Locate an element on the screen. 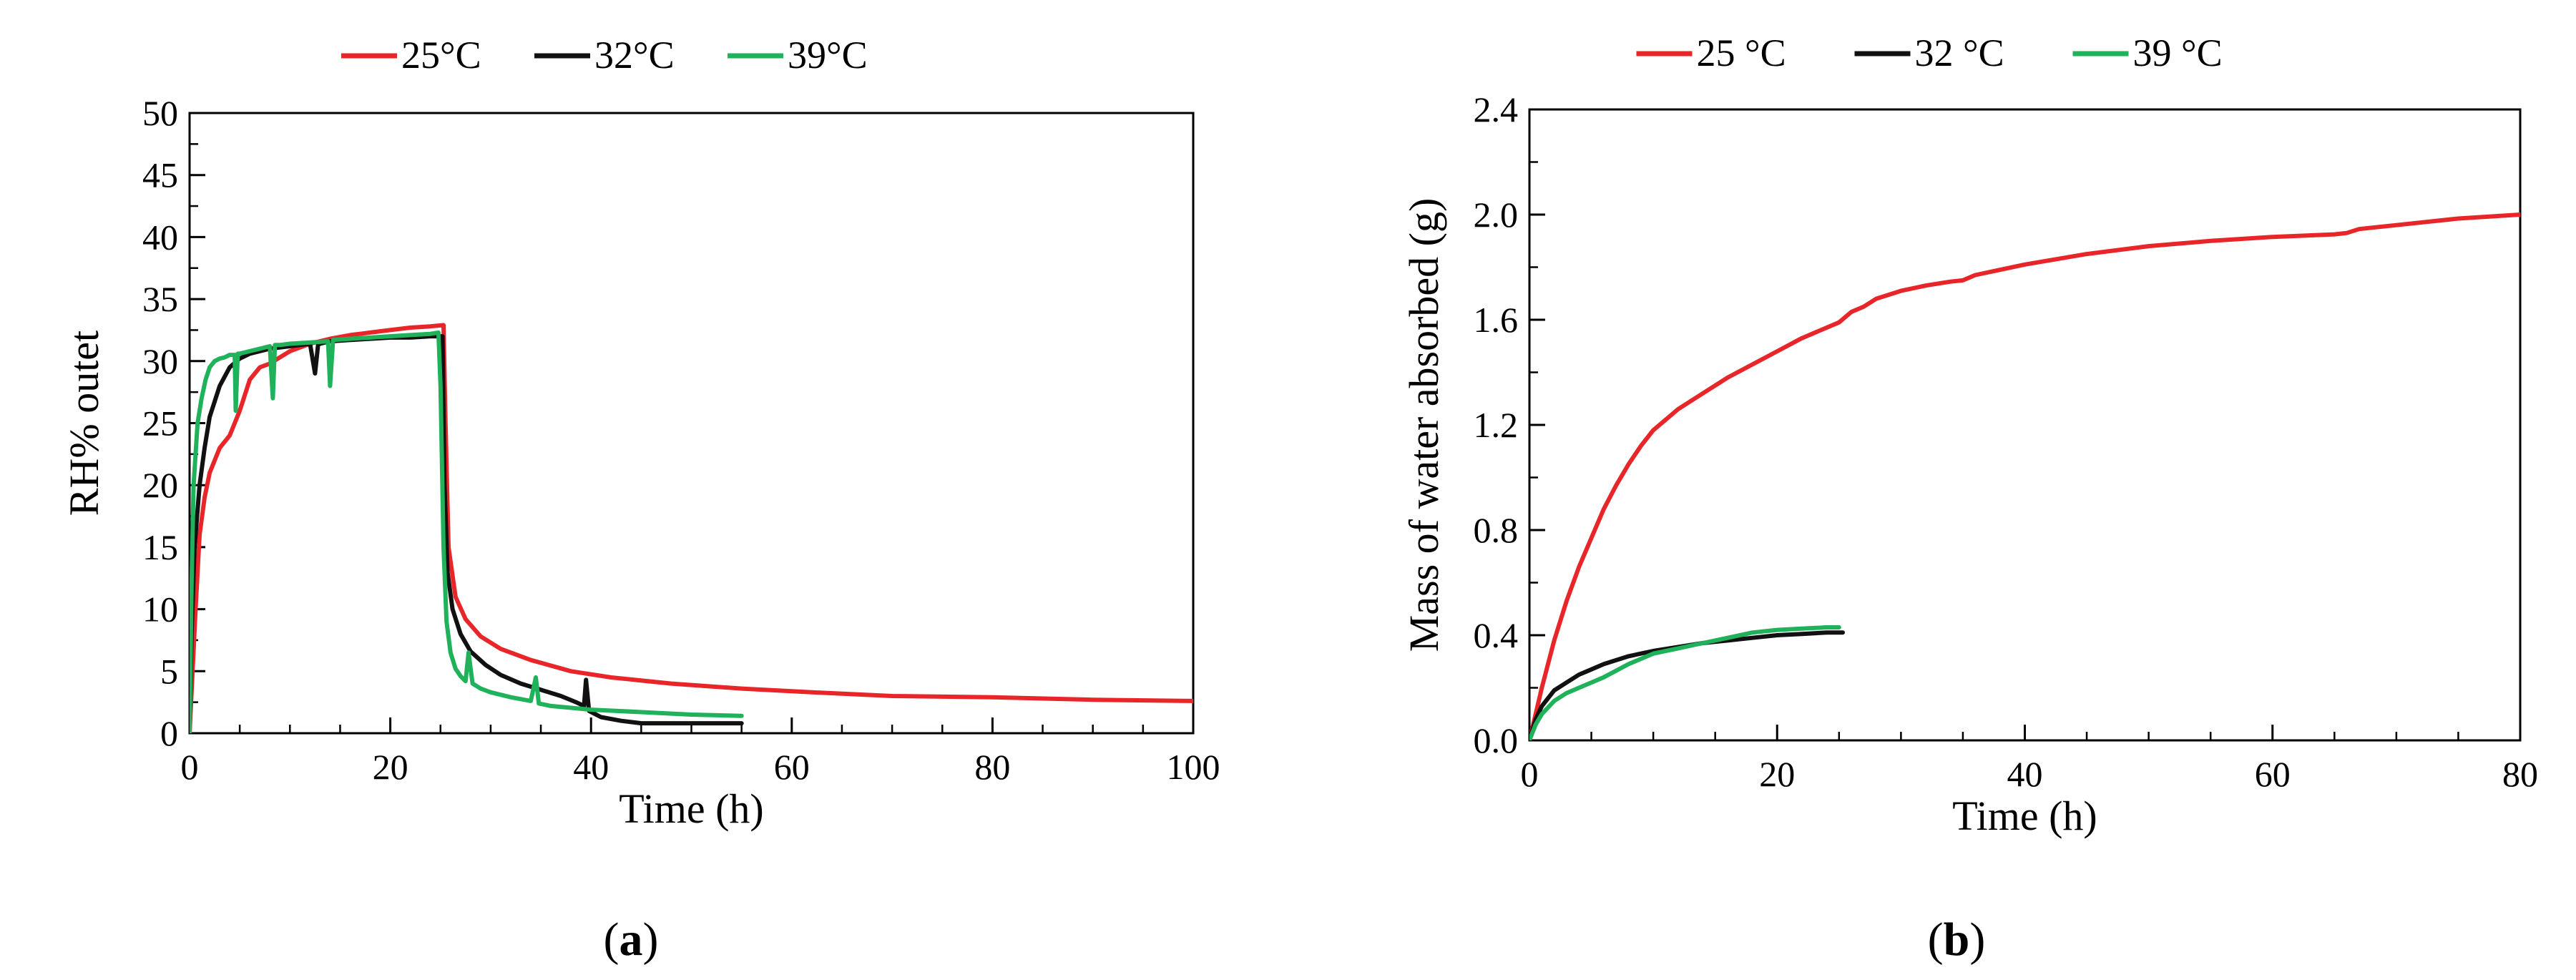 This screenshot has width=2576, height=980. y-tick-label: 2.4 is located at coordinates (1496, 109).